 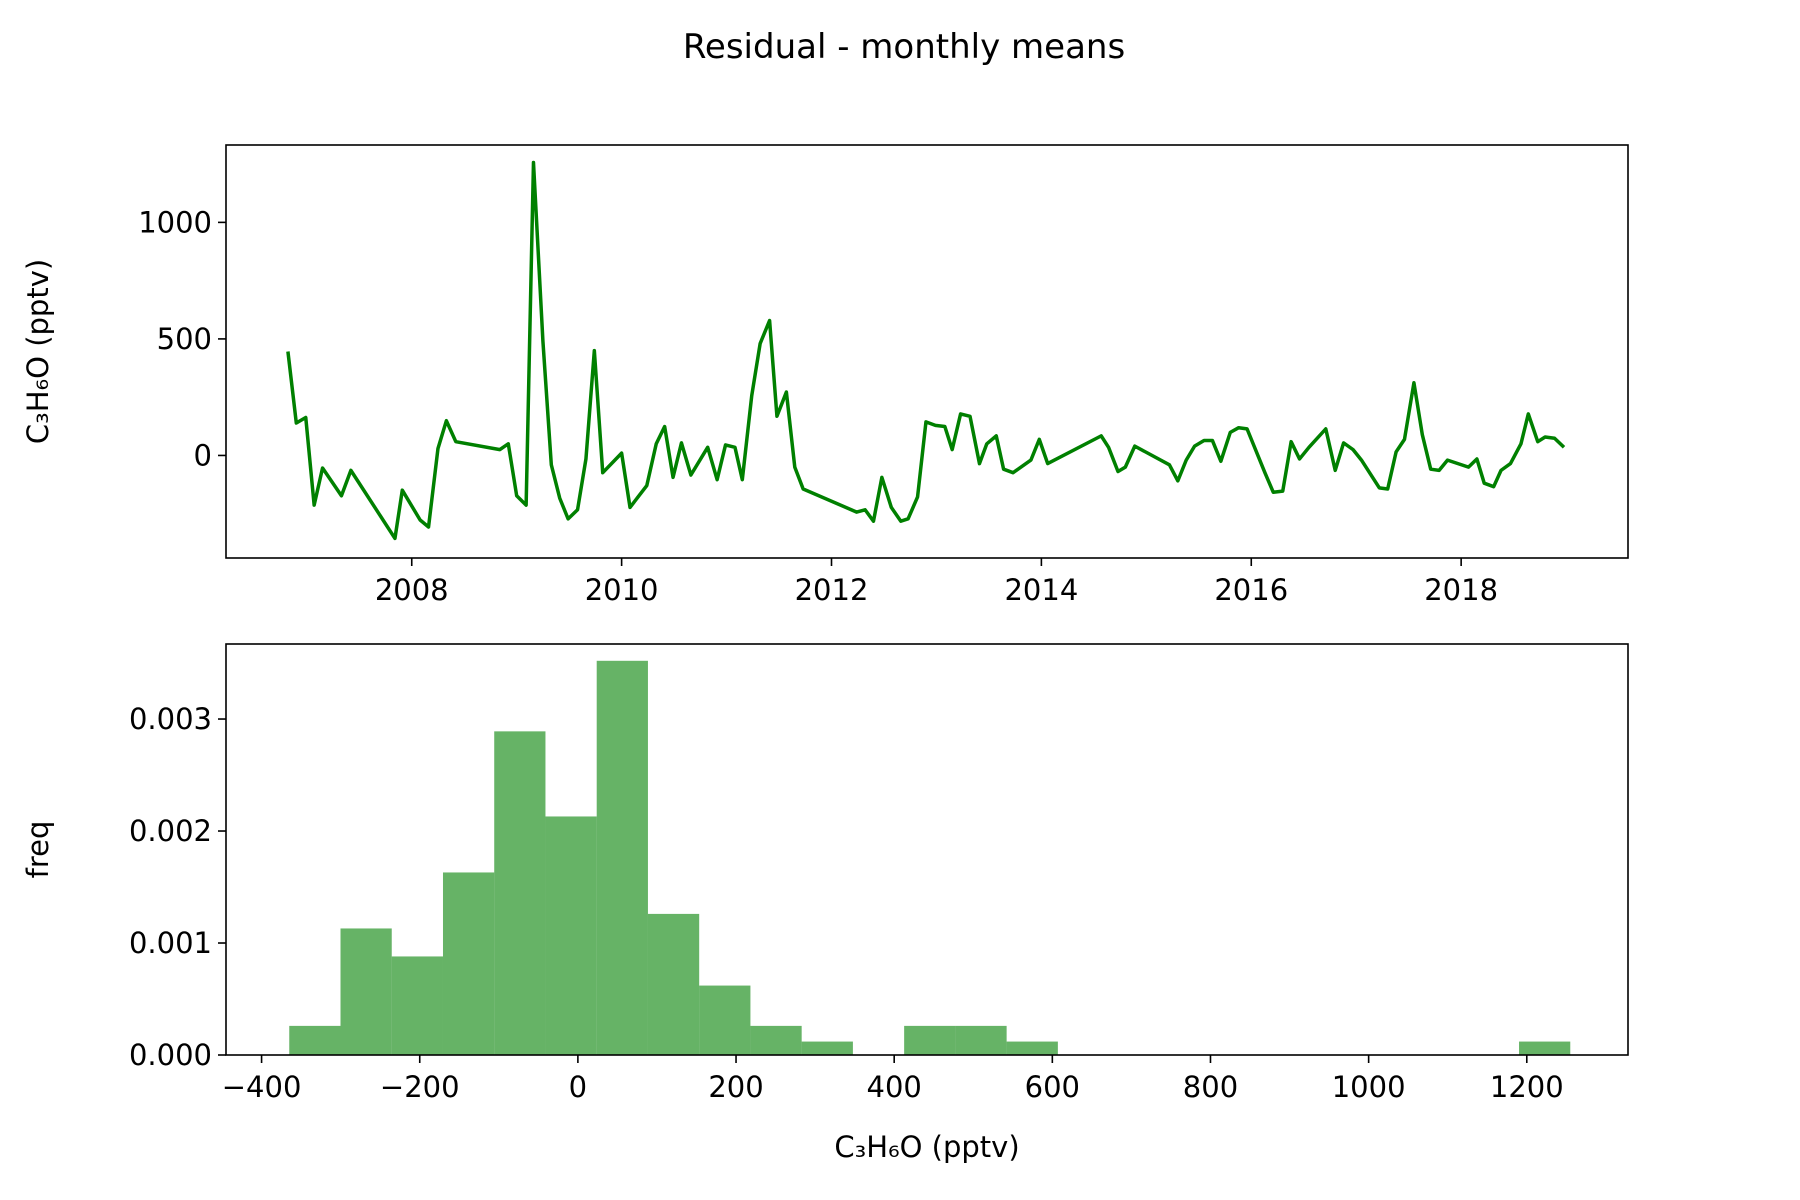 What do you see at coordinates (832, 590) in the screenshot?
I see `x-tick-label: 2012` at bounding box center [832, 590].